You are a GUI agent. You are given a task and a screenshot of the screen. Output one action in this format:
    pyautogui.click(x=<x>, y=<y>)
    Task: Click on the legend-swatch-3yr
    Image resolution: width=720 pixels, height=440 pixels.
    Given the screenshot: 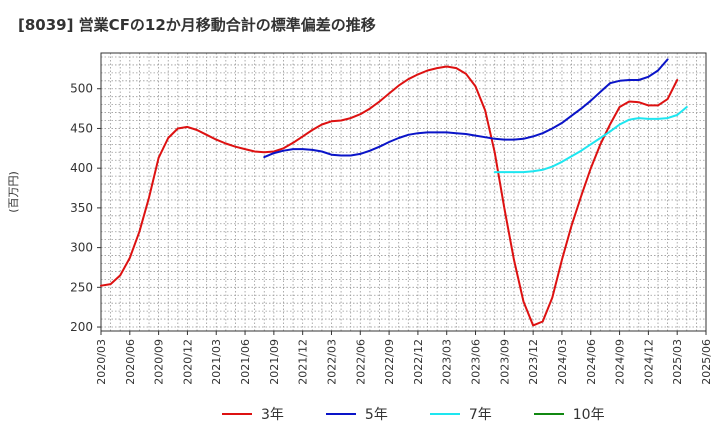 What is the action you would take?
    pyautogui.click(x=237, y=414)
    